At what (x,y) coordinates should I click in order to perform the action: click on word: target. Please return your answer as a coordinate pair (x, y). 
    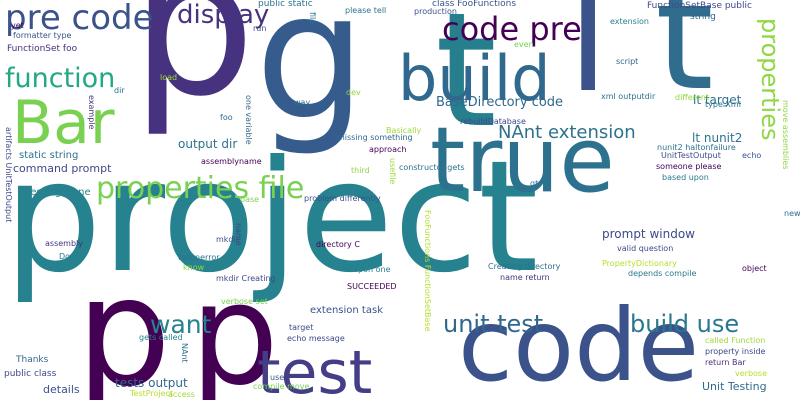
    Looking at the image, I should click on (301, 327).